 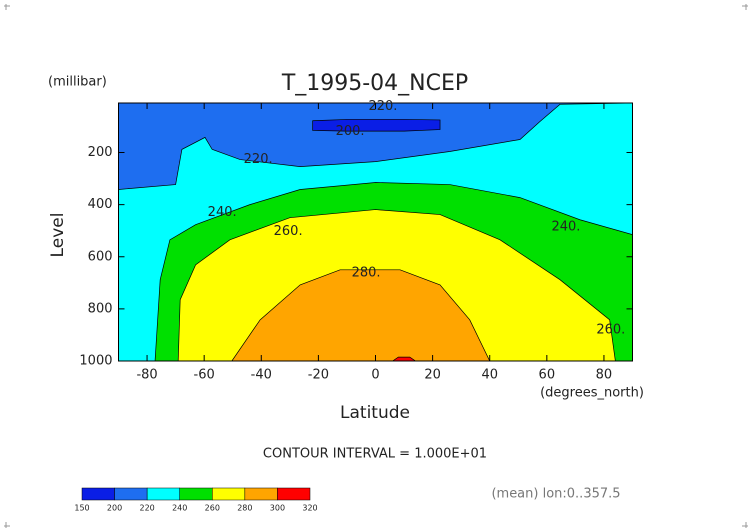 What do you see at coordinates (547, 375) in the screenshot?
I see `x-tick-label: 60` at bounding box center [547, 375].